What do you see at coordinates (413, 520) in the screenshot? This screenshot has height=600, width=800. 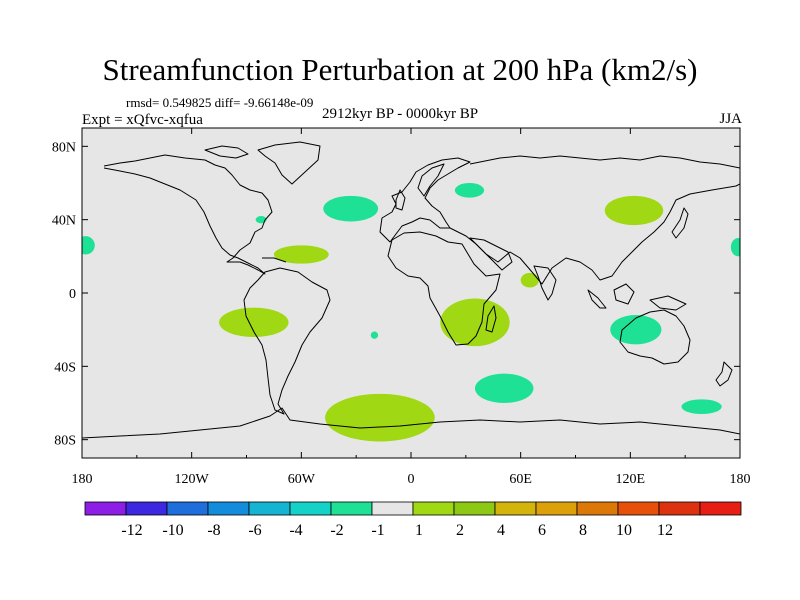 I see `colorbar: -12 -10 -8 -6 -4 -2 -1 1 2 4 6 8 10 12` at bounding box center [413, 520].